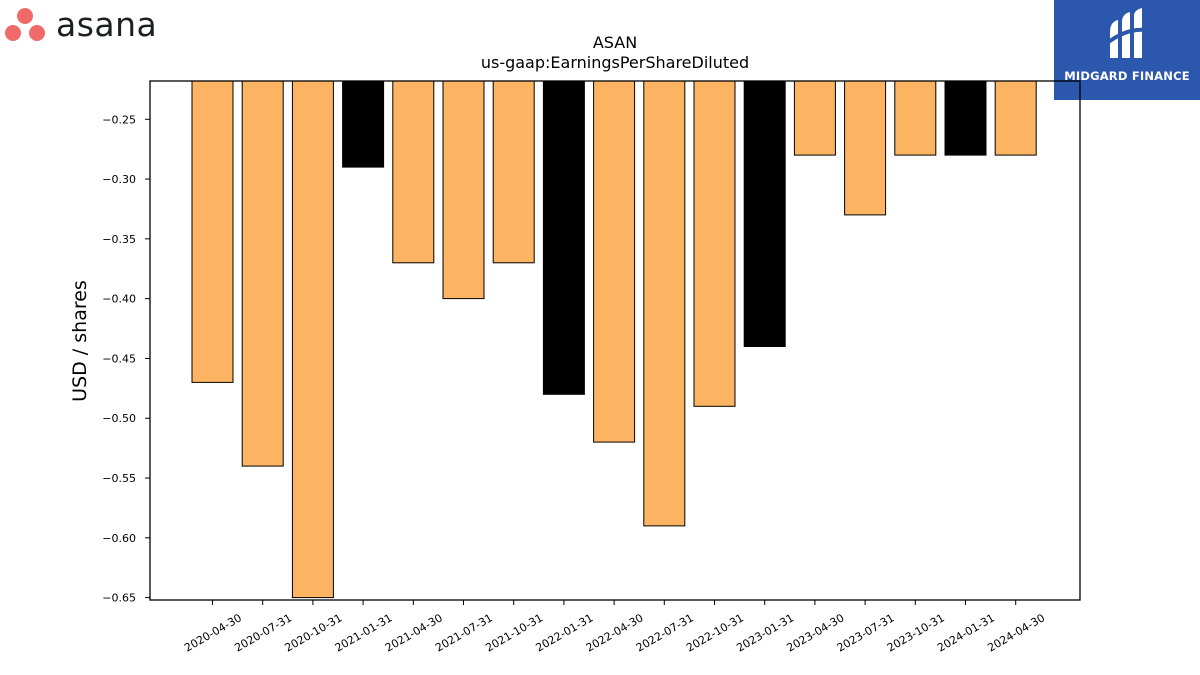  I want to click on x-tick-label: 2024-04-30, so click(1016, 632).